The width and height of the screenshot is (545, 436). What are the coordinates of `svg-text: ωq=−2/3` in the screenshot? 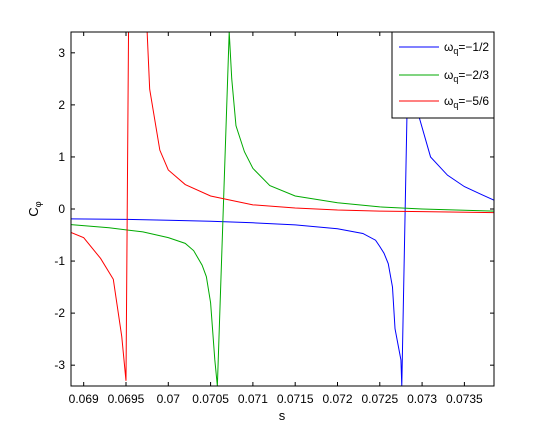 It's located at (466, 76).